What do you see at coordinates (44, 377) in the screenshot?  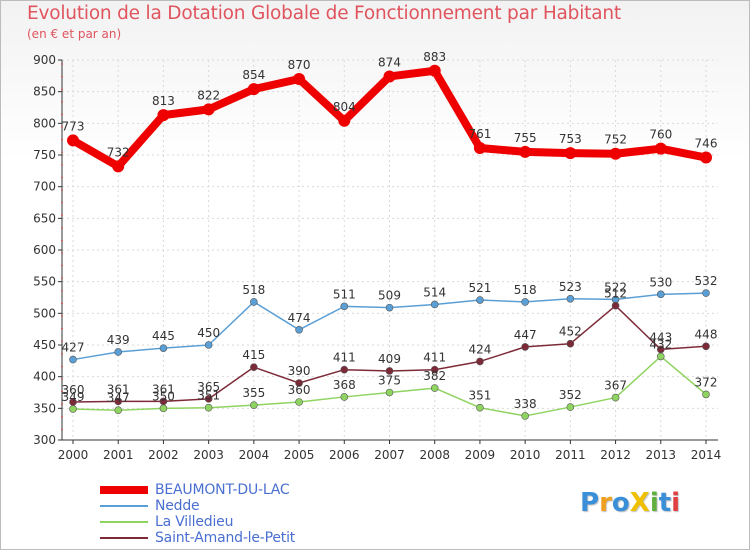 I see `y-tick-label: 400` at bounding box center [44, 377].